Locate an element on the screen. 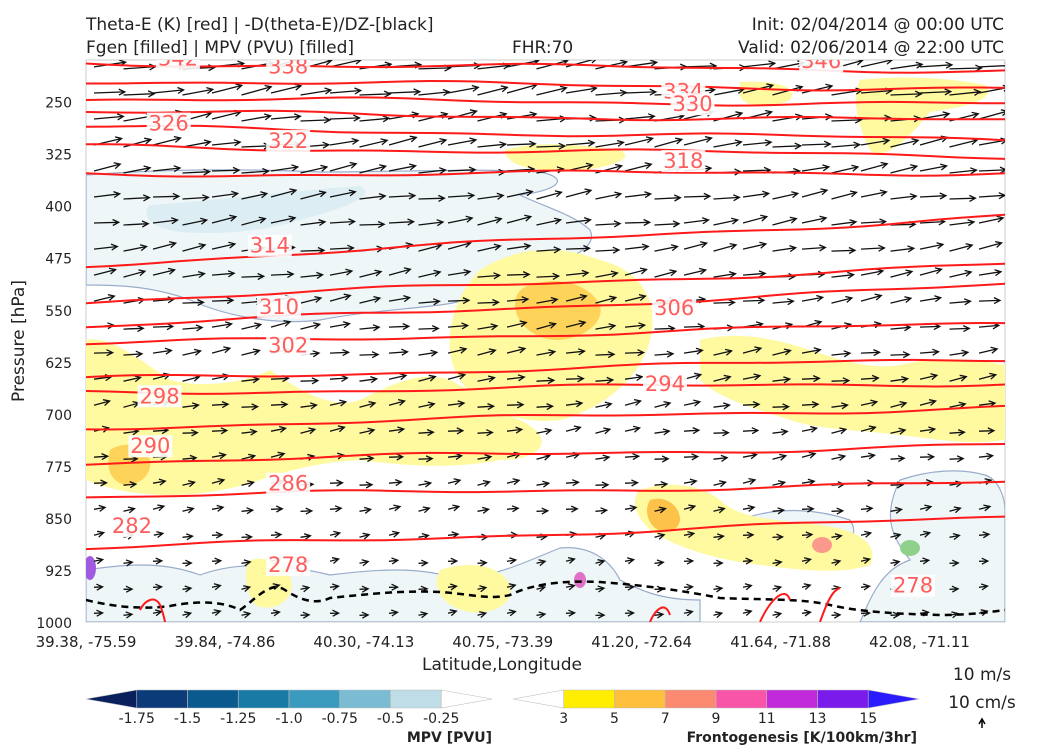 Image resolution: width=1050 pixels, height=750 pixels. colorbar-tick-label: 5 is located at coordinates (614, 719).